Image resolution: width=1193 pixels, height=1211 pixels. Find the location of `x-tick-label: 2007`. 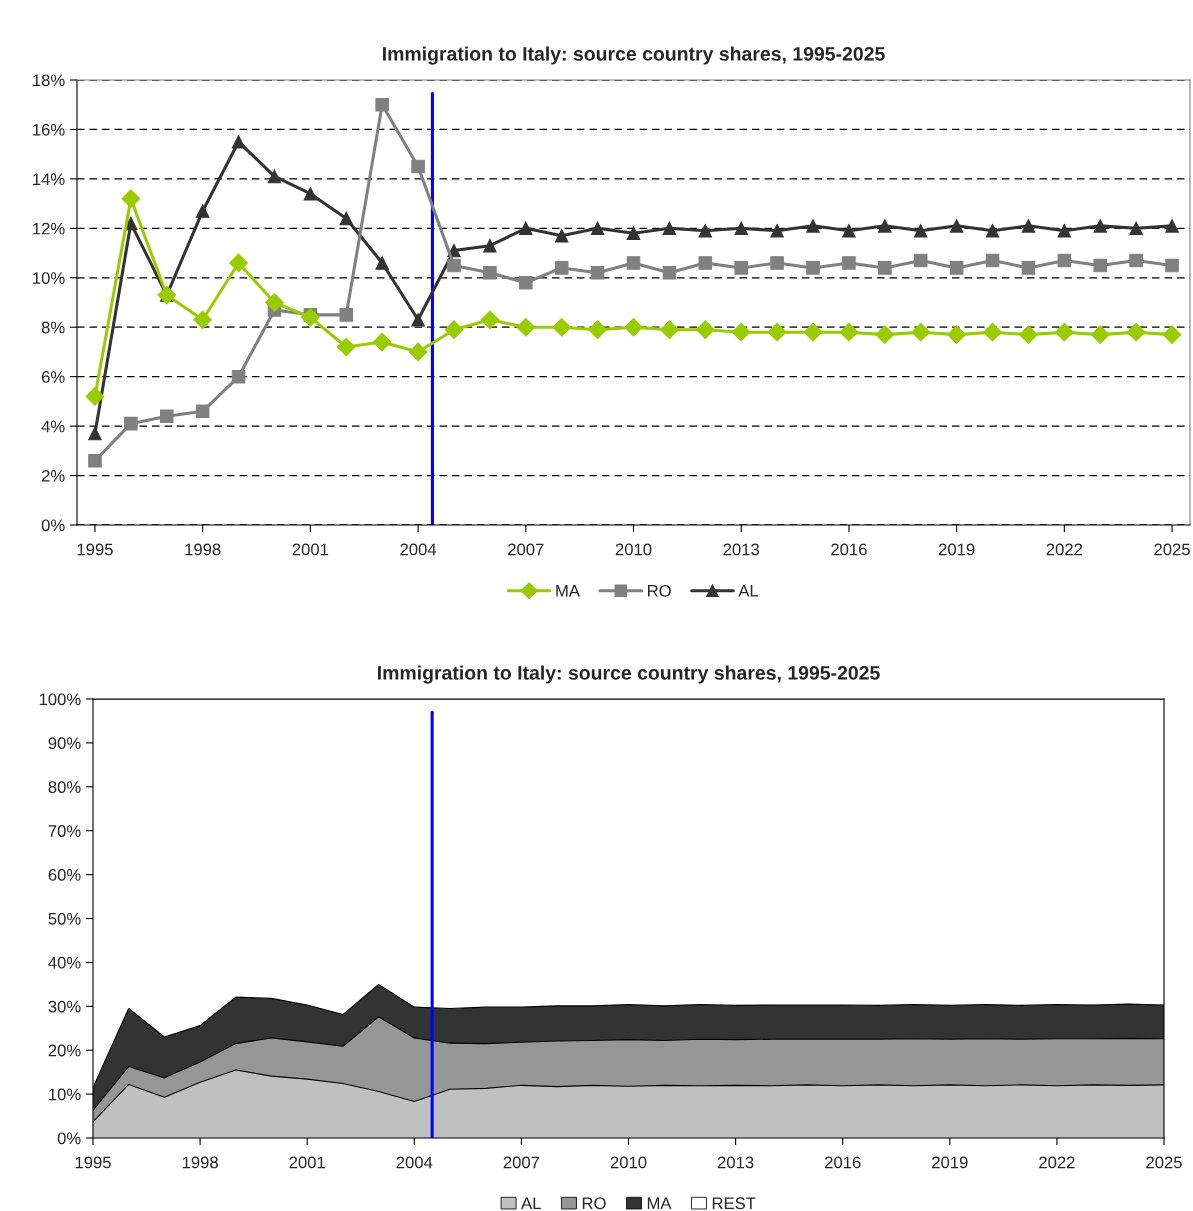

x-tick-label: 2007 is located at coordinates (521, 1162).